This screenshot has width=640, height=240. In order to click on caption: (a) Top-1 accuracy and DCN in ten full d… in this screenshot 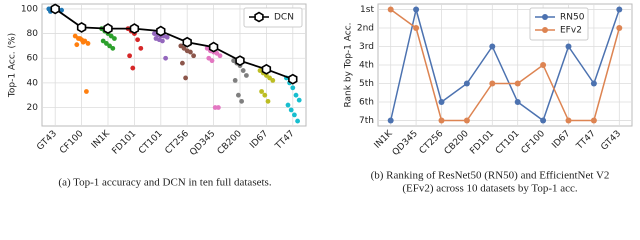, I will do `click(164, 183)`.